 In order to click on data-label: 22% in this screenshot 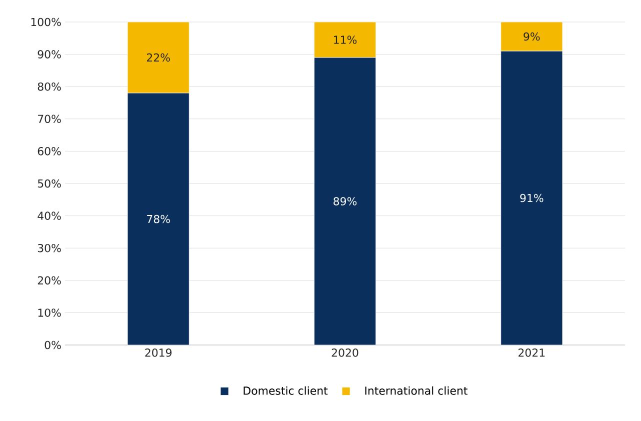, I will do `click(158, 57)`.